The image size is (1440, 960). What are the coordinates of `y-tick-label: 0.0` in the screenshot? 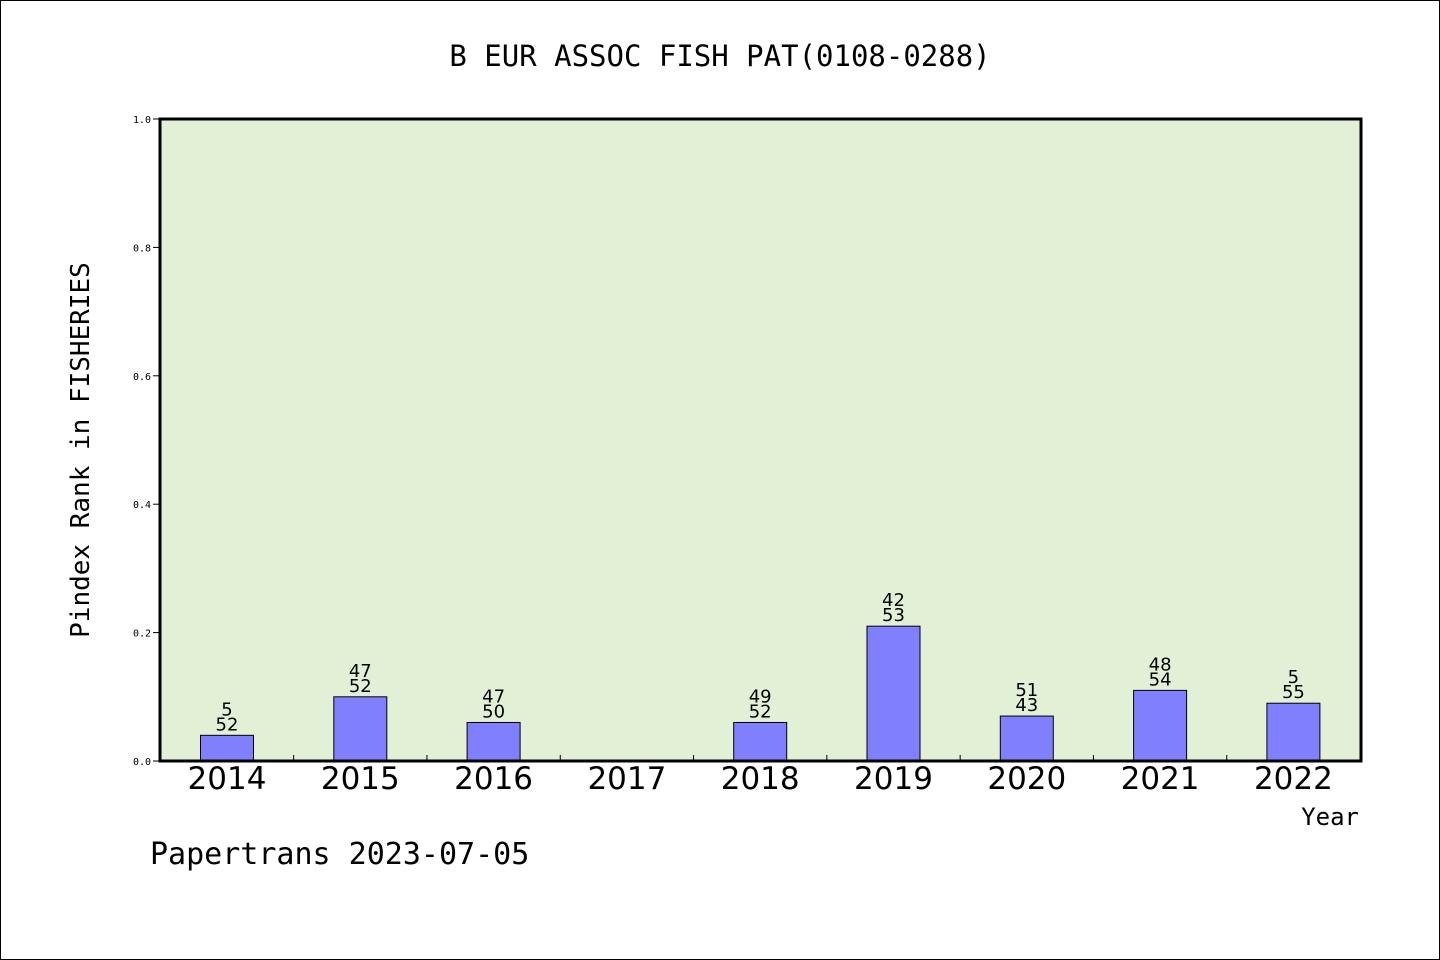 It's located at (142, 762).